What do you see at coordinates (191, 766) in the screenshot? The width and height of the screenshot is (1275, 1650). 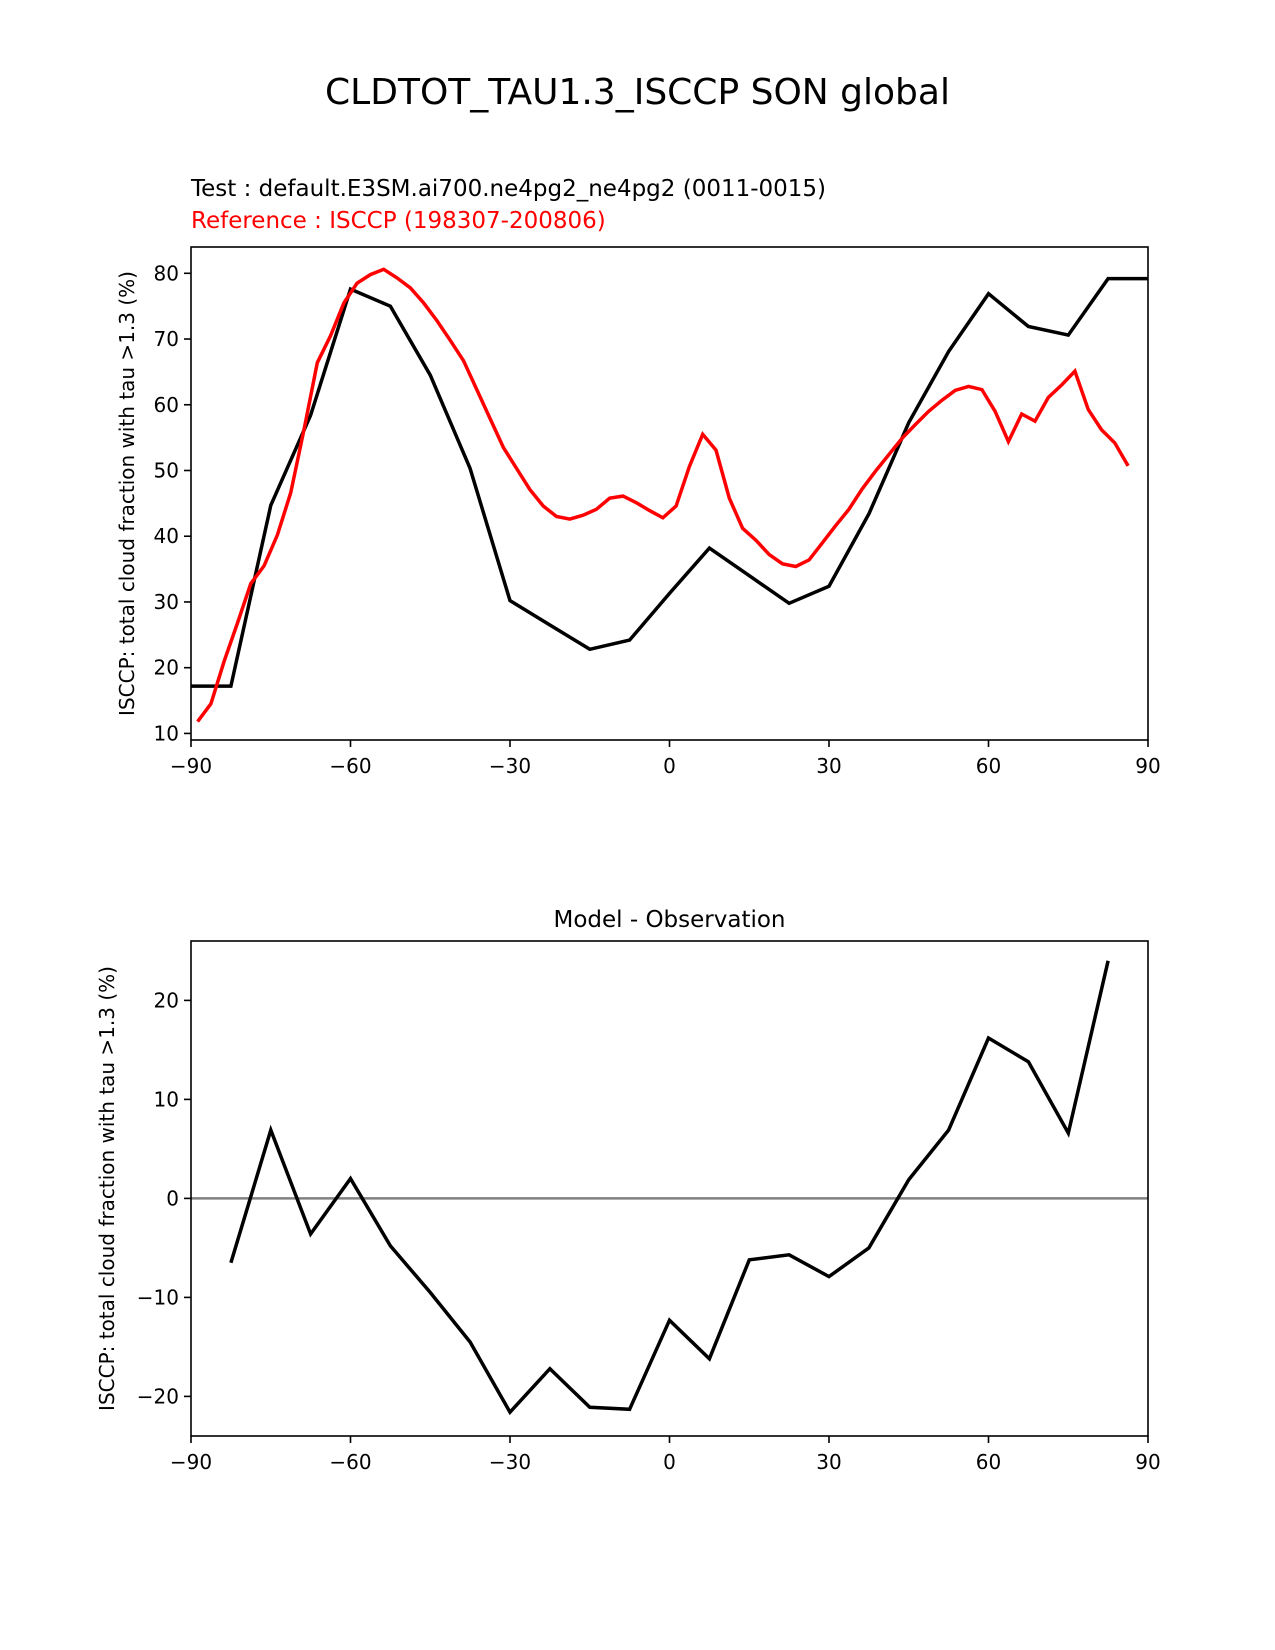 I see `top-x-tick-label: −90` at bounding box center [191, 766].